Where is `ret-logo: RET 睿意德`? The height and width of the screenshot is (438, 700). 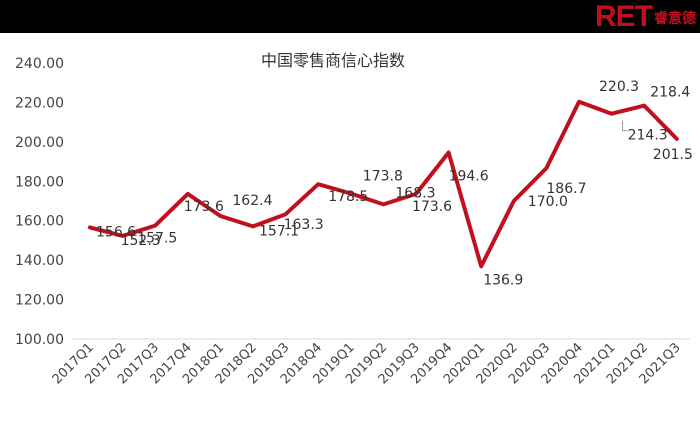
ret-logo: RET 睿意德 is located at coordinates (635, 16).